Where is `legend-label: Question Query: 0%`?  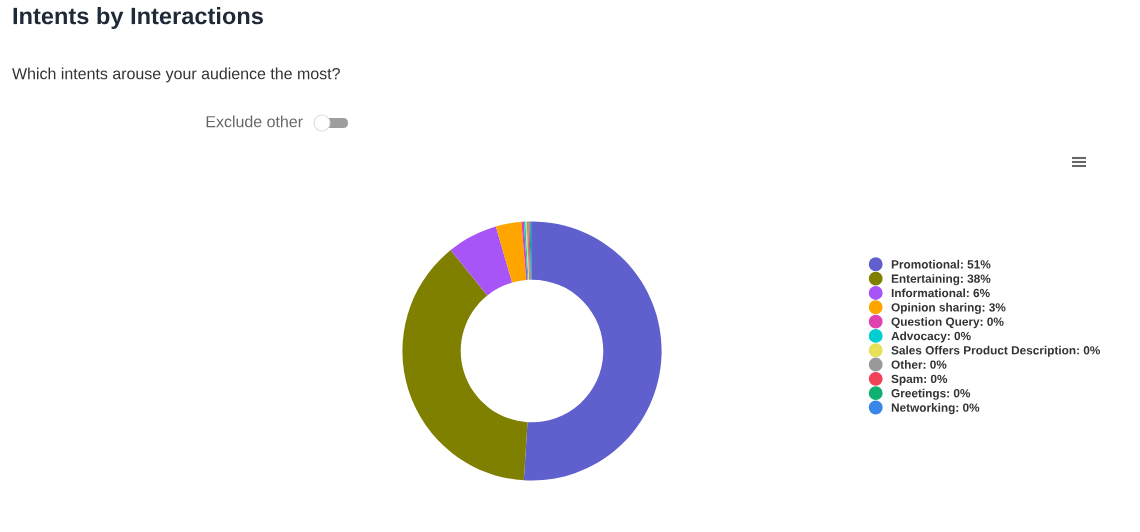 legend-label: Question Query: 0% is located at coordinates (947, 323).